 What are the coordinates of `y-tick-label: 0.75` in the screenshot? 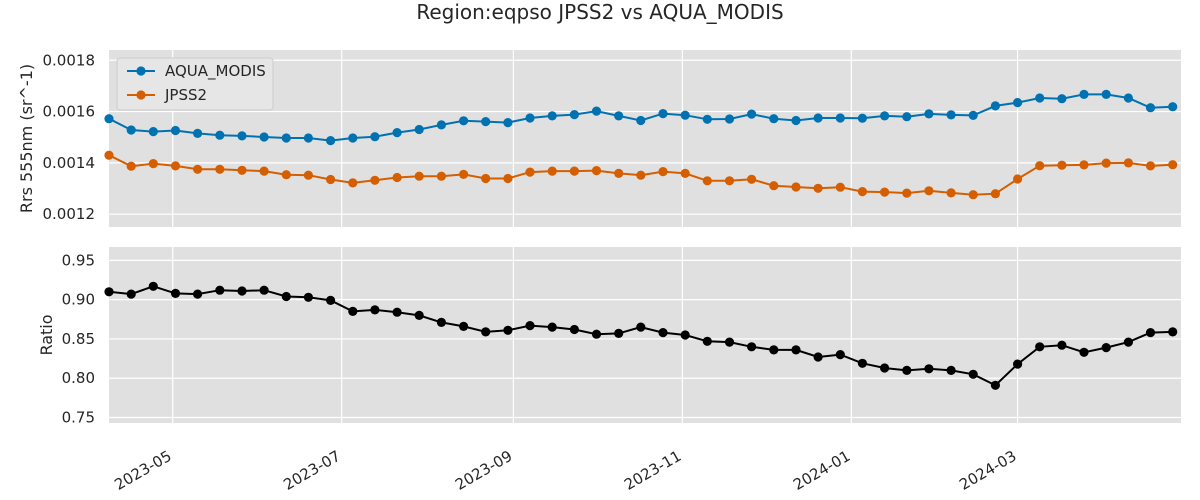 It's located at (78, 418).